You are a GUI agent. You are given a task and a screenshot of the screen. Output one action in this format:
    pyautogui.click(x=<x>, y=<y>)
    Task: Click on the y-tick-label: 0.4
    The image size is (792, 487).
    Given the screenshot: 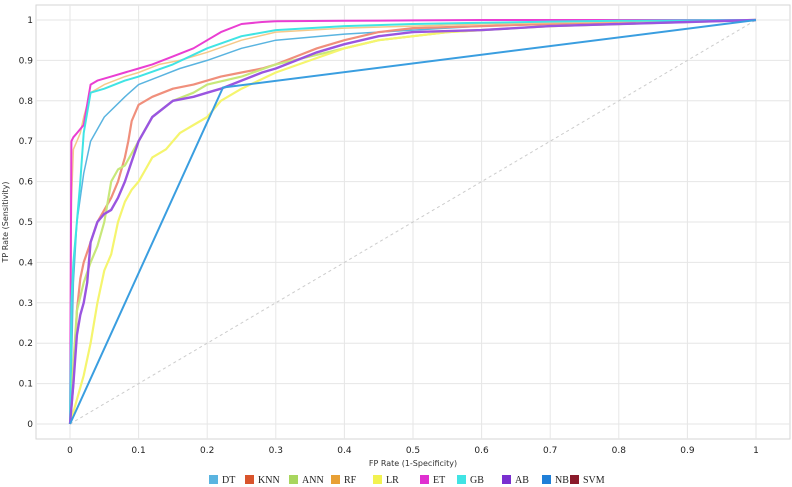 What is the action you would take?
    pyautogui.click(x=26, y=263)
    